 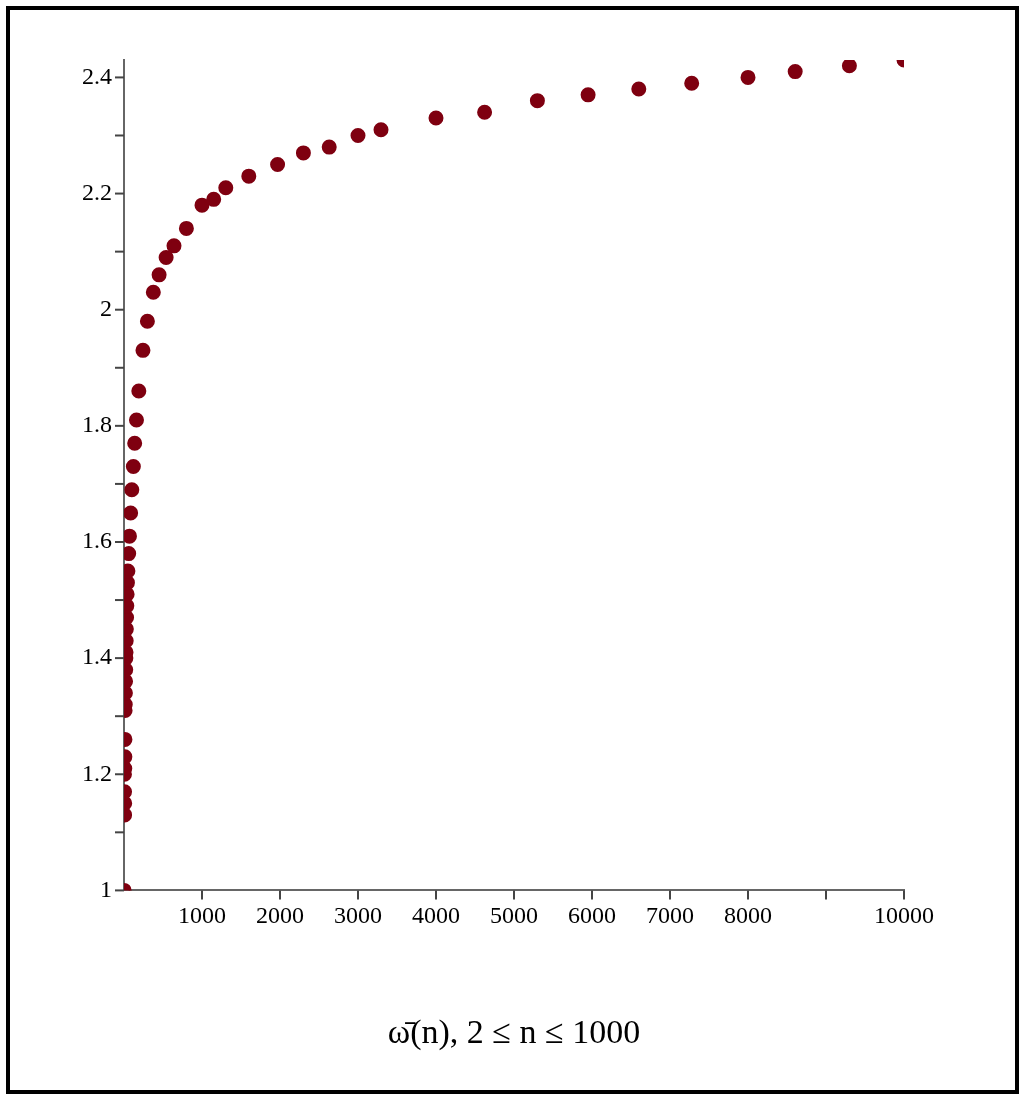 I want to click on y-tick-label: 1.4, so click(x=97, y=656).